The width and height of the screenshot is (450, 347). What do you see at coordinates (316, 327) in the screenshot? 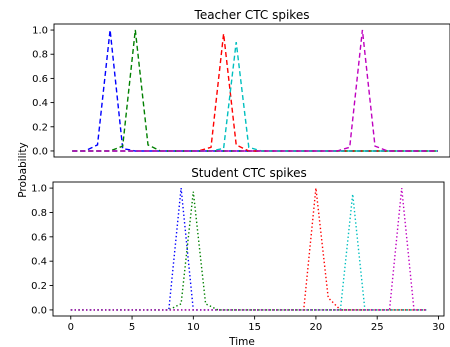
I see `student-xtick-label: 20` at bounding box center [316, 327].